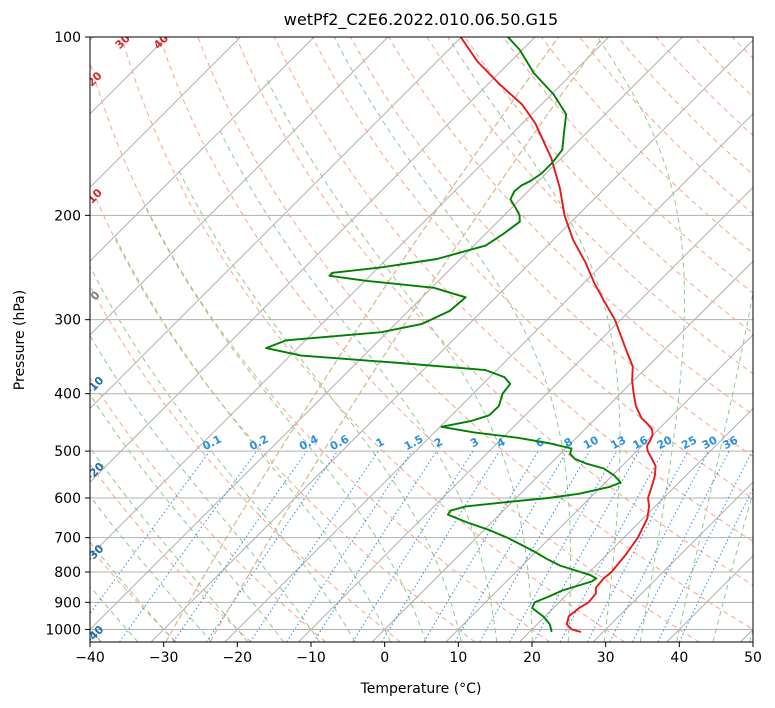  Describe the element at coordinates (418, 654) in the screenshot. I see `x-axis-ticks: −40 −30 −20 −10 0 10 20 30 40 50` at that location.